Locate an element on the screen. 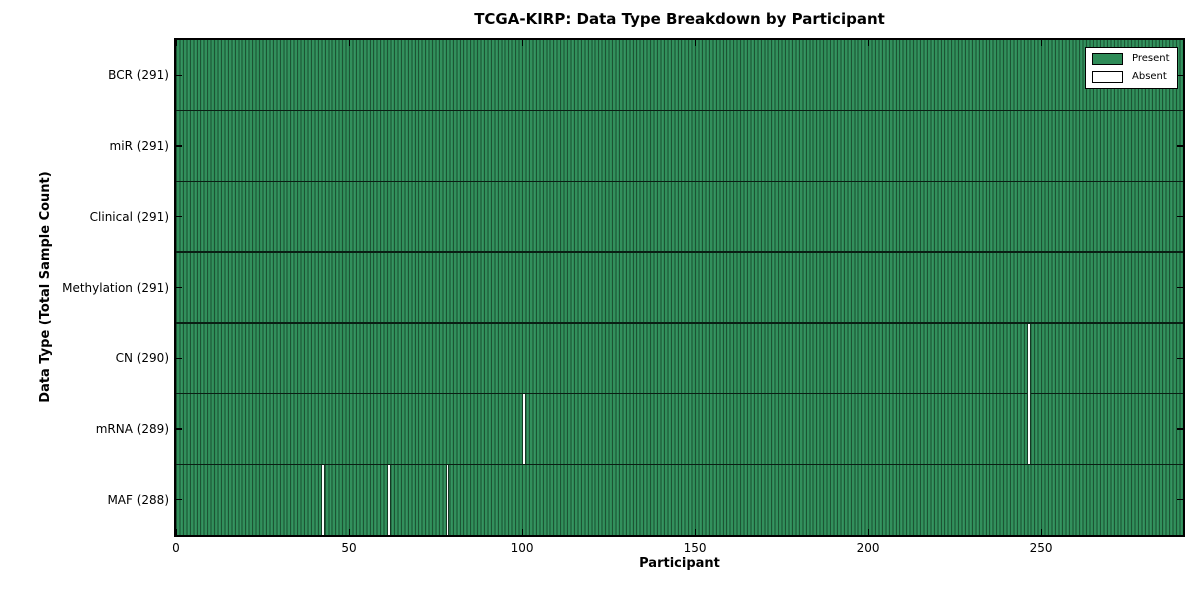 This screenshot has height=600, width=1200. y-tick-label-mrna: mRNA (289) is located at coordinates (132, 428).